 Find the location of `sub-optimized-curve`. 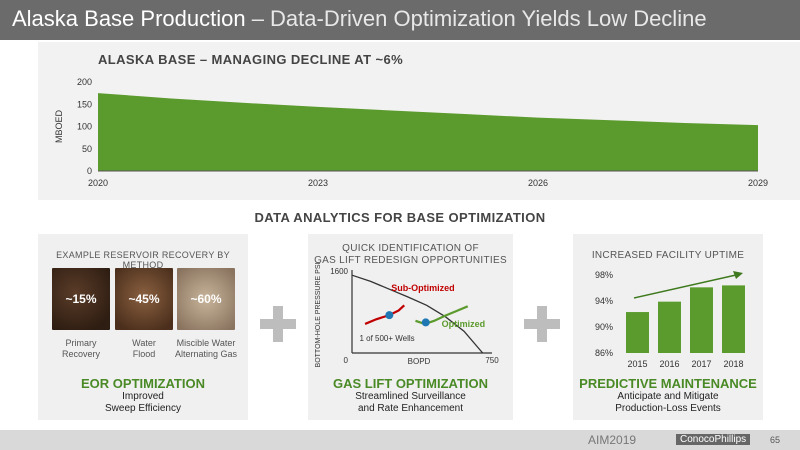

sub-optimized-curve is located at coordinates (385, 314).